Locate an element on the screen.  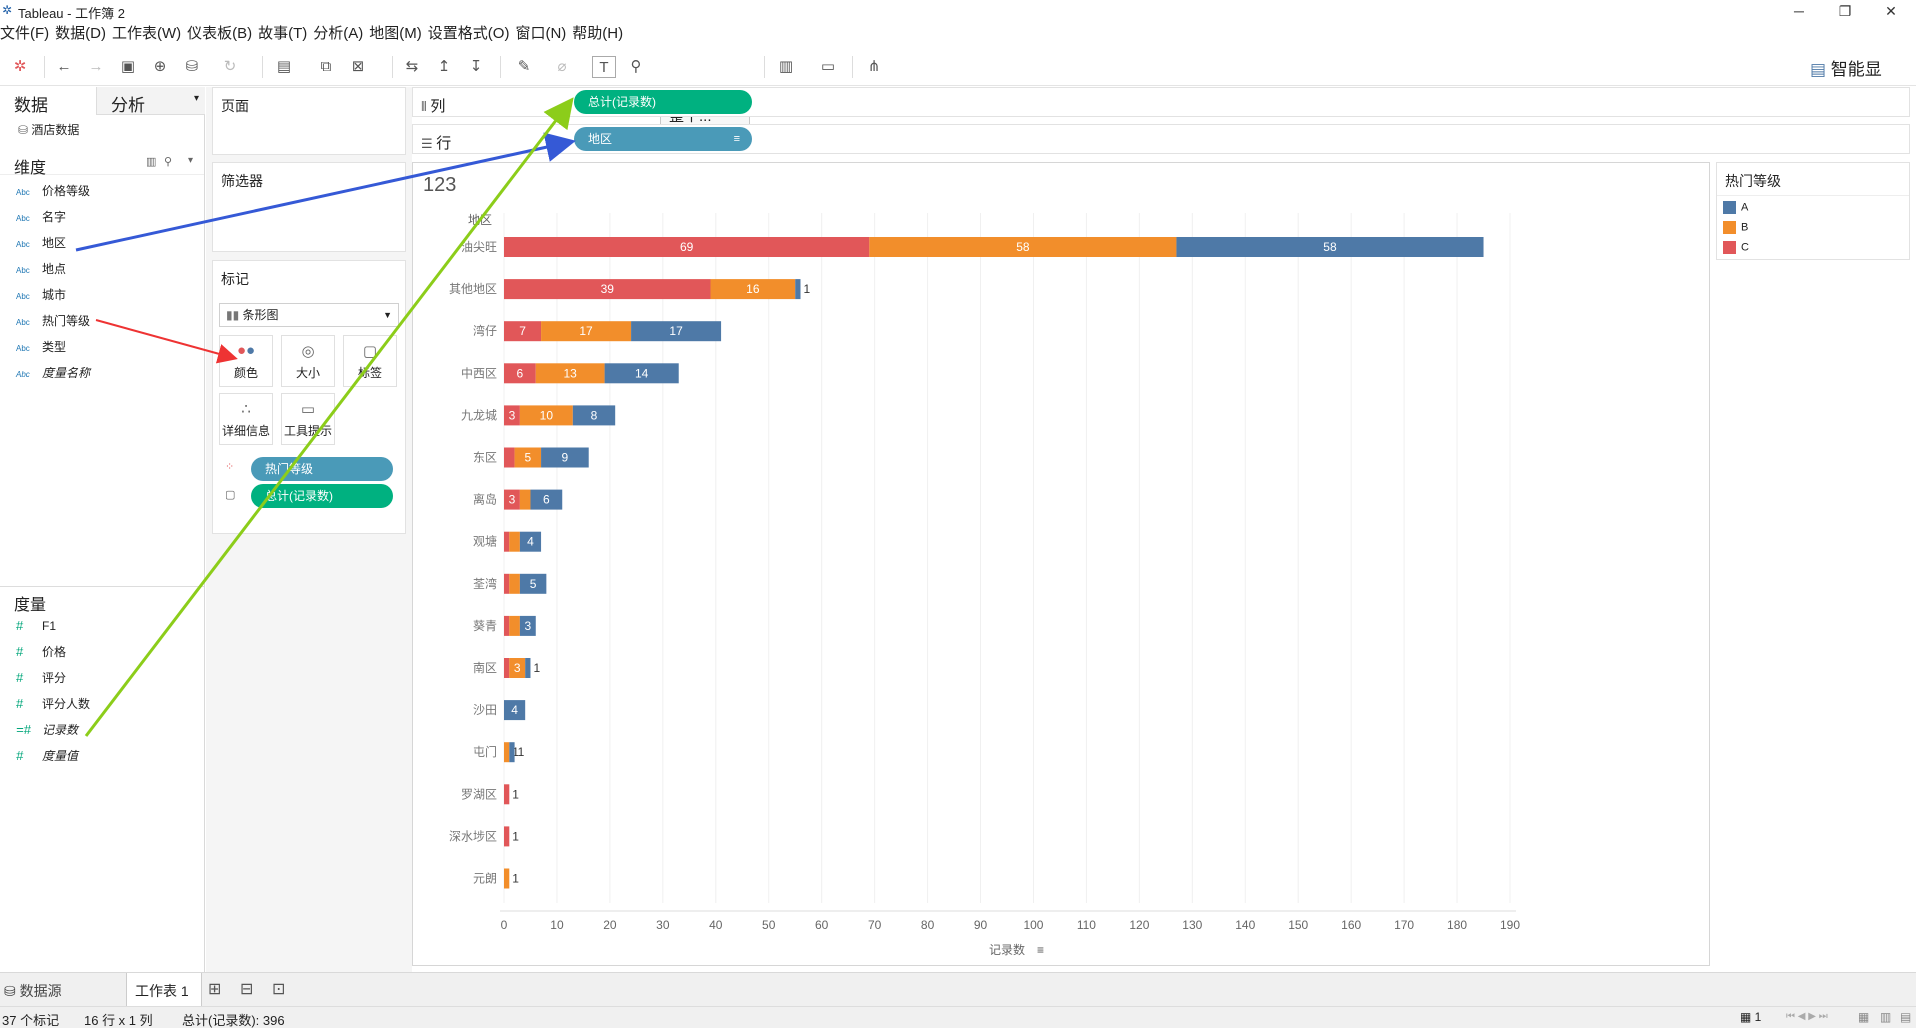
bar-value-label: 14 is located at coordinates (642, 373).